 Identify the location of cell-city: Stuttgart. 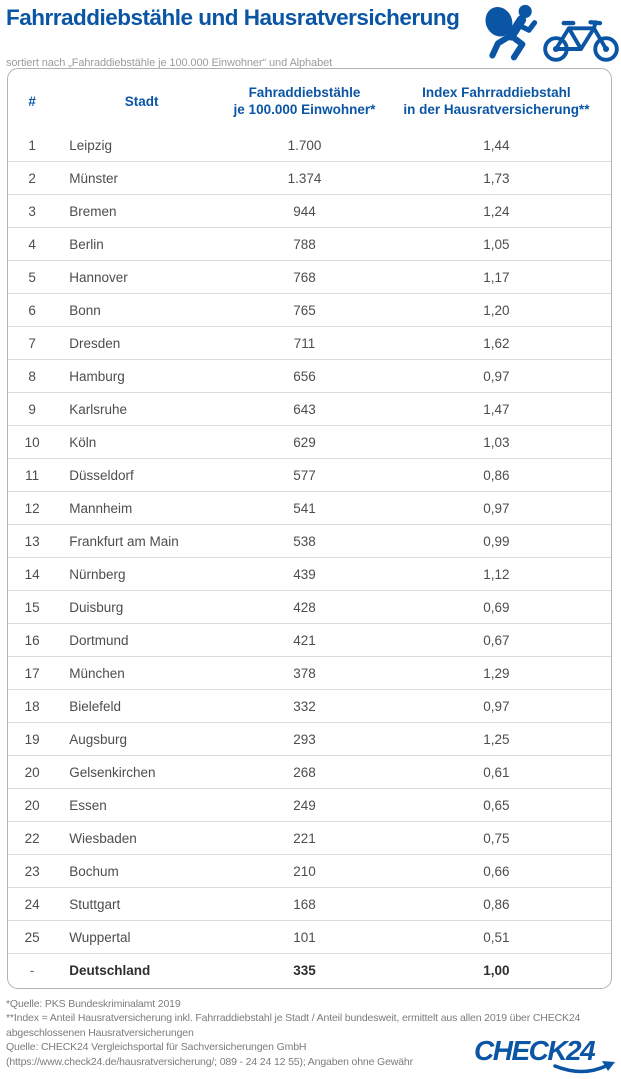
(142, 904).